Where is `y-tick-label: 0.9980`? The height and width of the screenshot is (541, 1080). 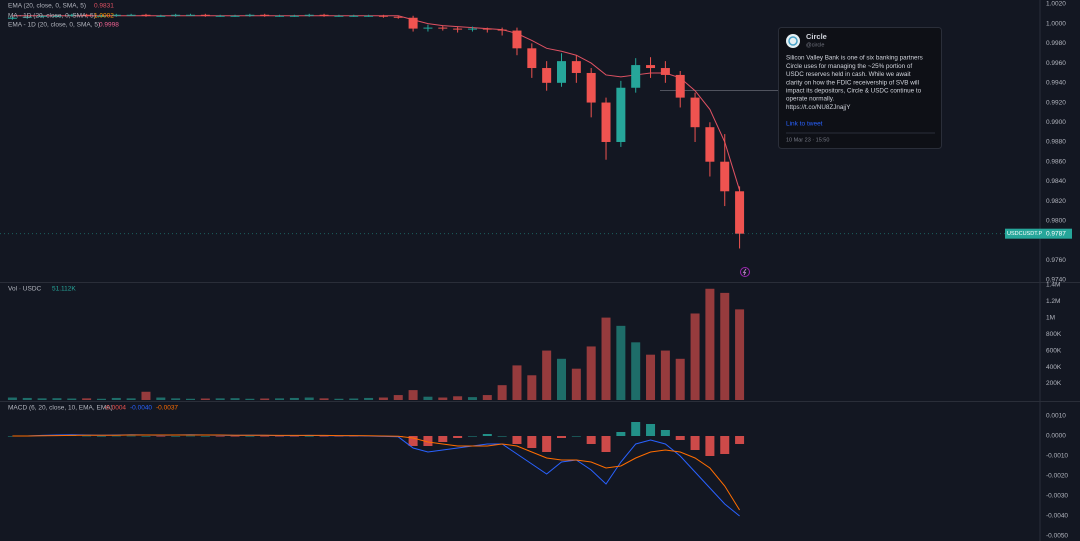 y-tick-label: 0.9980 is located at coordinates (1056, 43).